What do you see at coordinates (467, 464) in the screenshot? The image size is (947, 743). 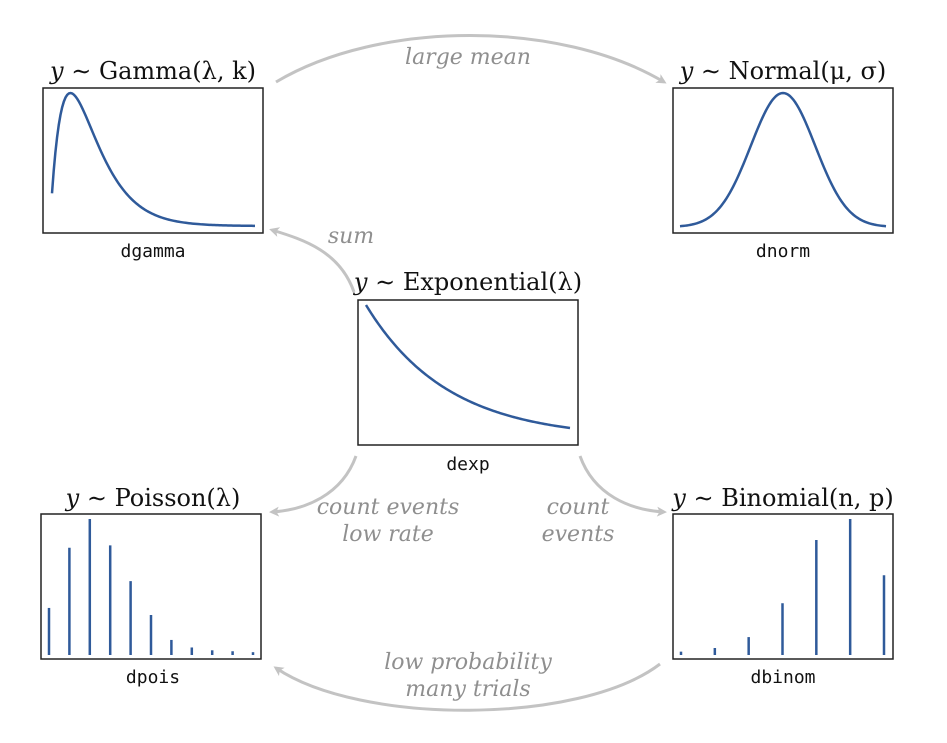 I see `exponential-func-label: dexp` at bounding box center [467, 464].